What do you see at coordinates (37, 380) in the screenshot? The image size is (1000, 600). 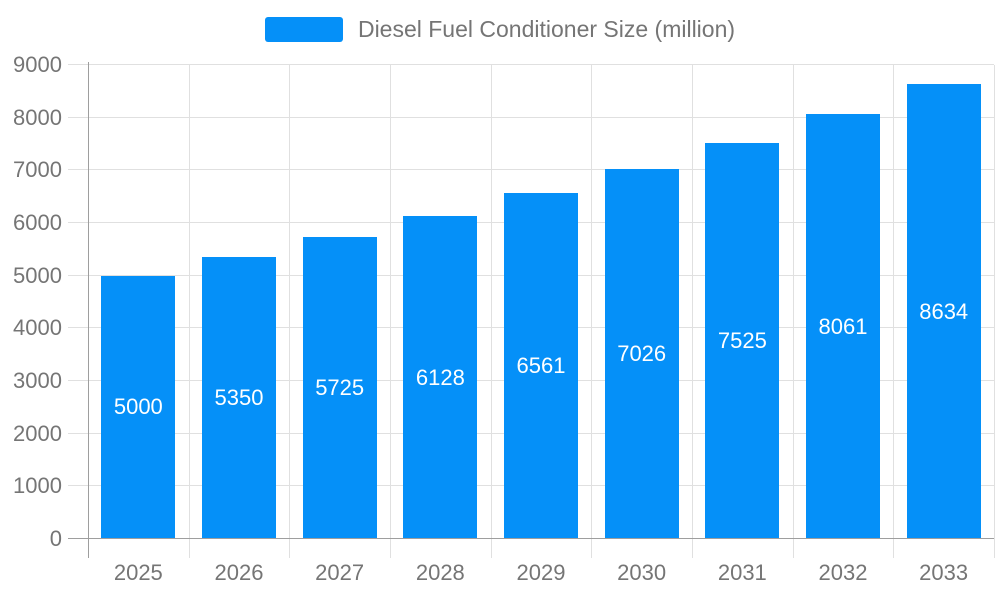 I see `y-tick-label: 3000` at bounding box center [37, 380].